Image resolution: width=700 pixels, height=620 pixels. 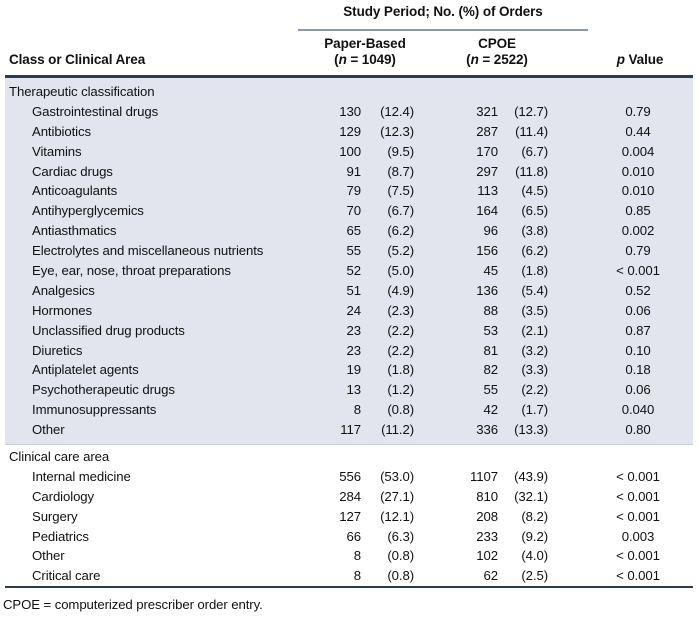 I want to click on cpoe-count: 287, so click(x=487, y=131).